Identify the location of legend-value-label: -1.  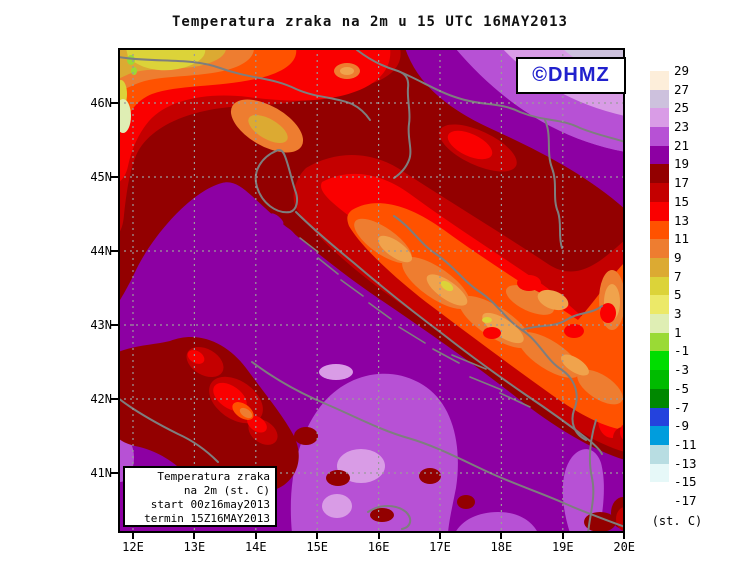
(682, 351).